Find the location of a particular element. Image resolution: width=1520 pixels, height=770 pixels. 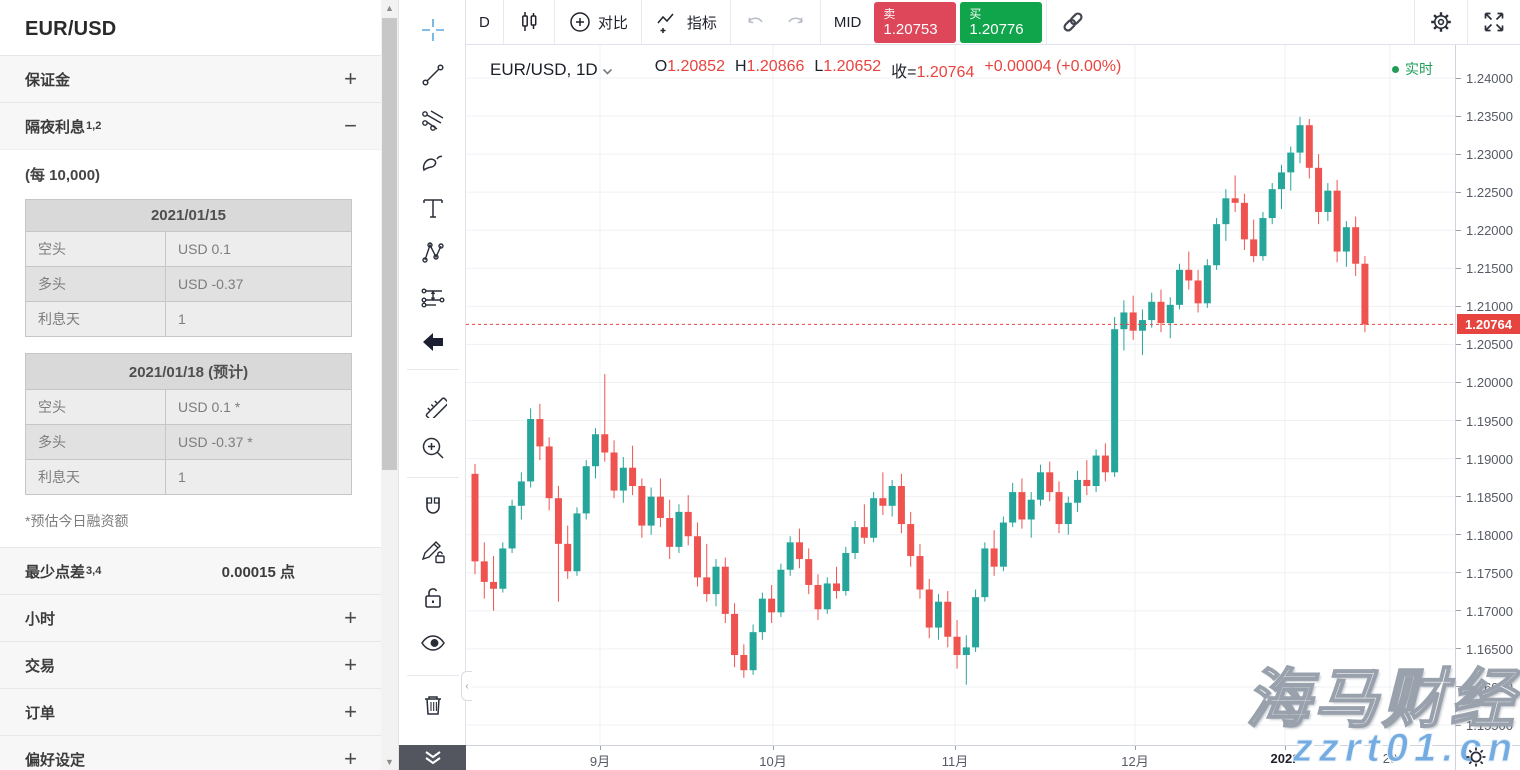

zoom-in-button is located at coordinates (433, 448).